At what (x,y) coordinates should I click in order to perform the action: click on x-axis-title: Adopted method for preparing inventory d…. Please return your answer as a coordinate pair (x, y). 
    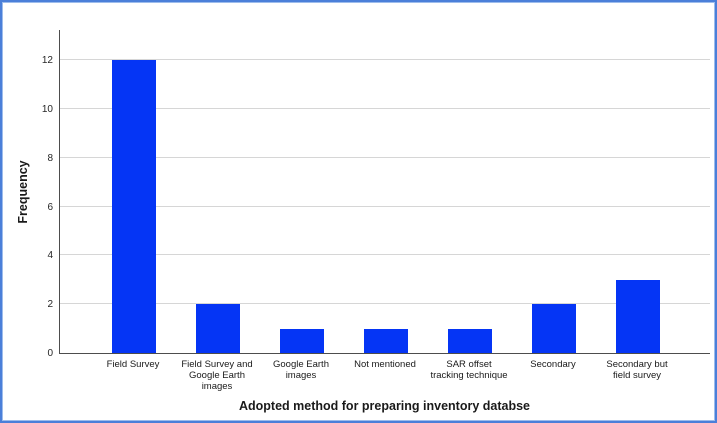
    Looking at the image, I should click on (384, 406).